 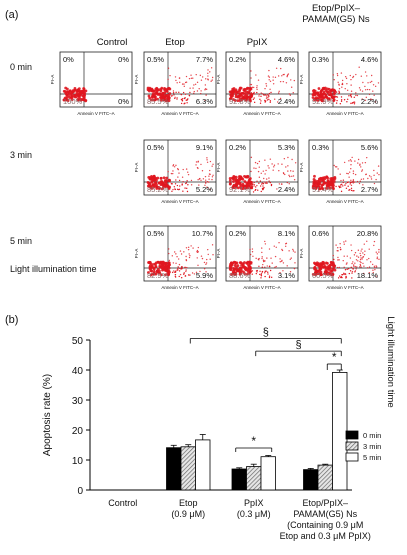 What do you see at coordinates (254, 443) in the screenshot?
I see `significance-bracket: *` at bounding box center [254, 443].